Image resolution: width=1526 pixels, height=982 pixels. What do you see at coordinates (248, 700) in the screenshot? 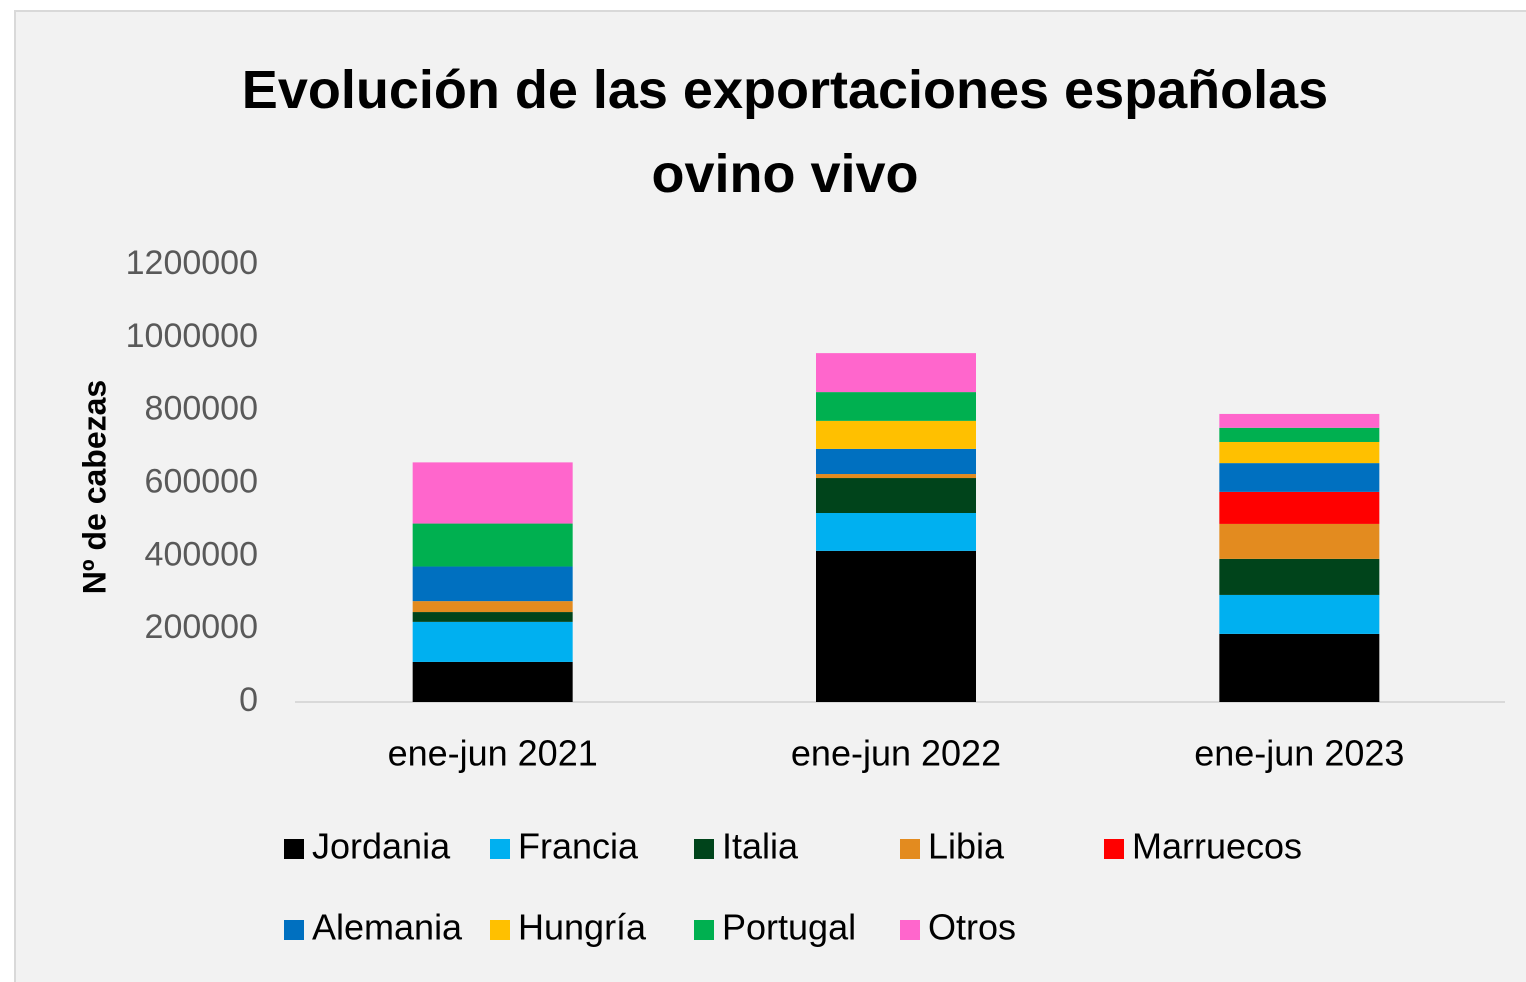
I see `y-tick-label: 0` at bounding box center [248, 700].